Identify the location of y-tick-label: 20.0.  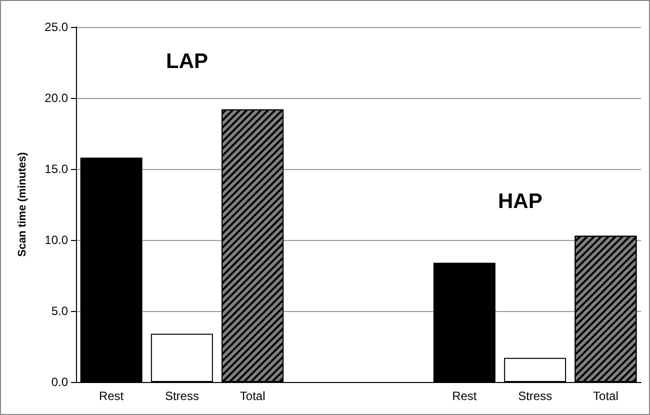
(56, 98).